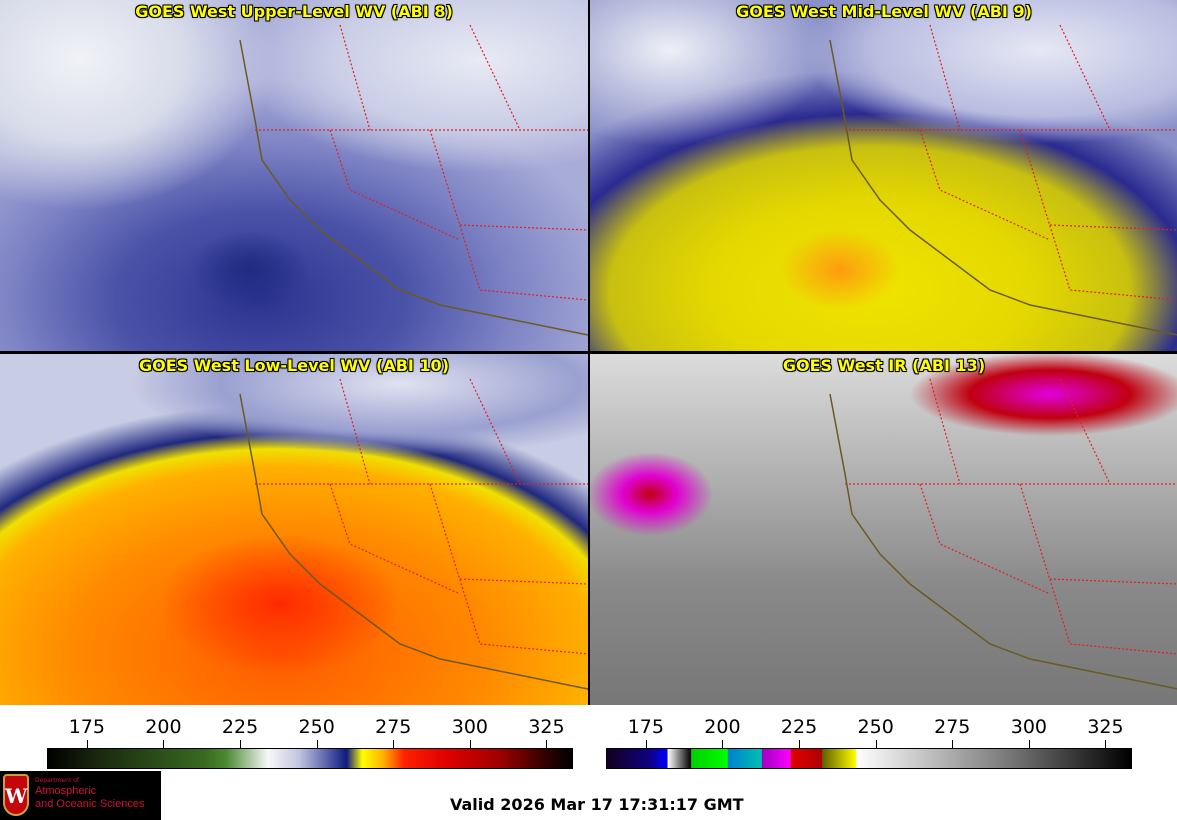  I want to click on uw-shield-icon: W, so click(16, 795).